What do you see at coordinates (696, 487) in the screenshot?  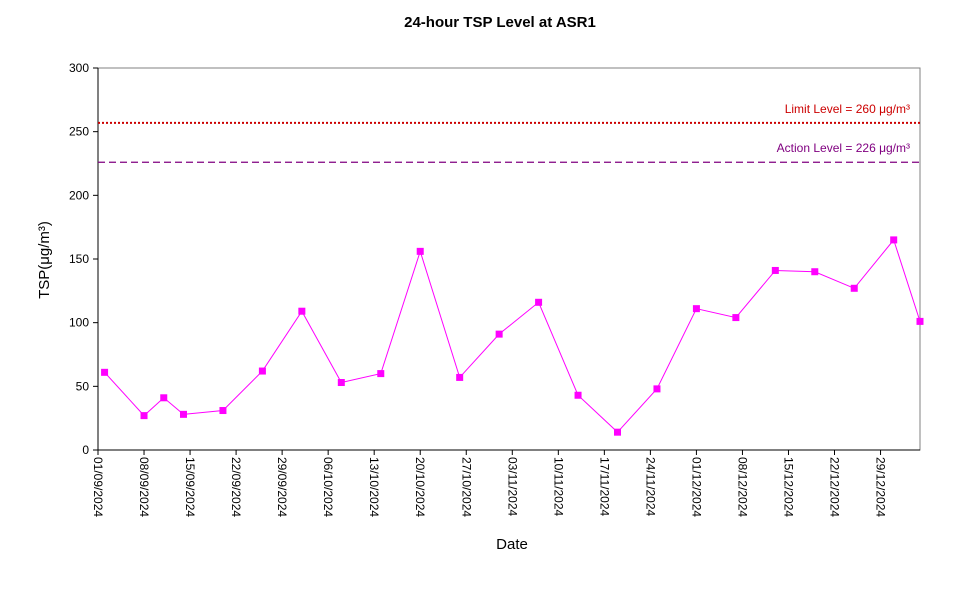 I see `x-tick-label: 01/12/2024` at bounding box center [696, 487].